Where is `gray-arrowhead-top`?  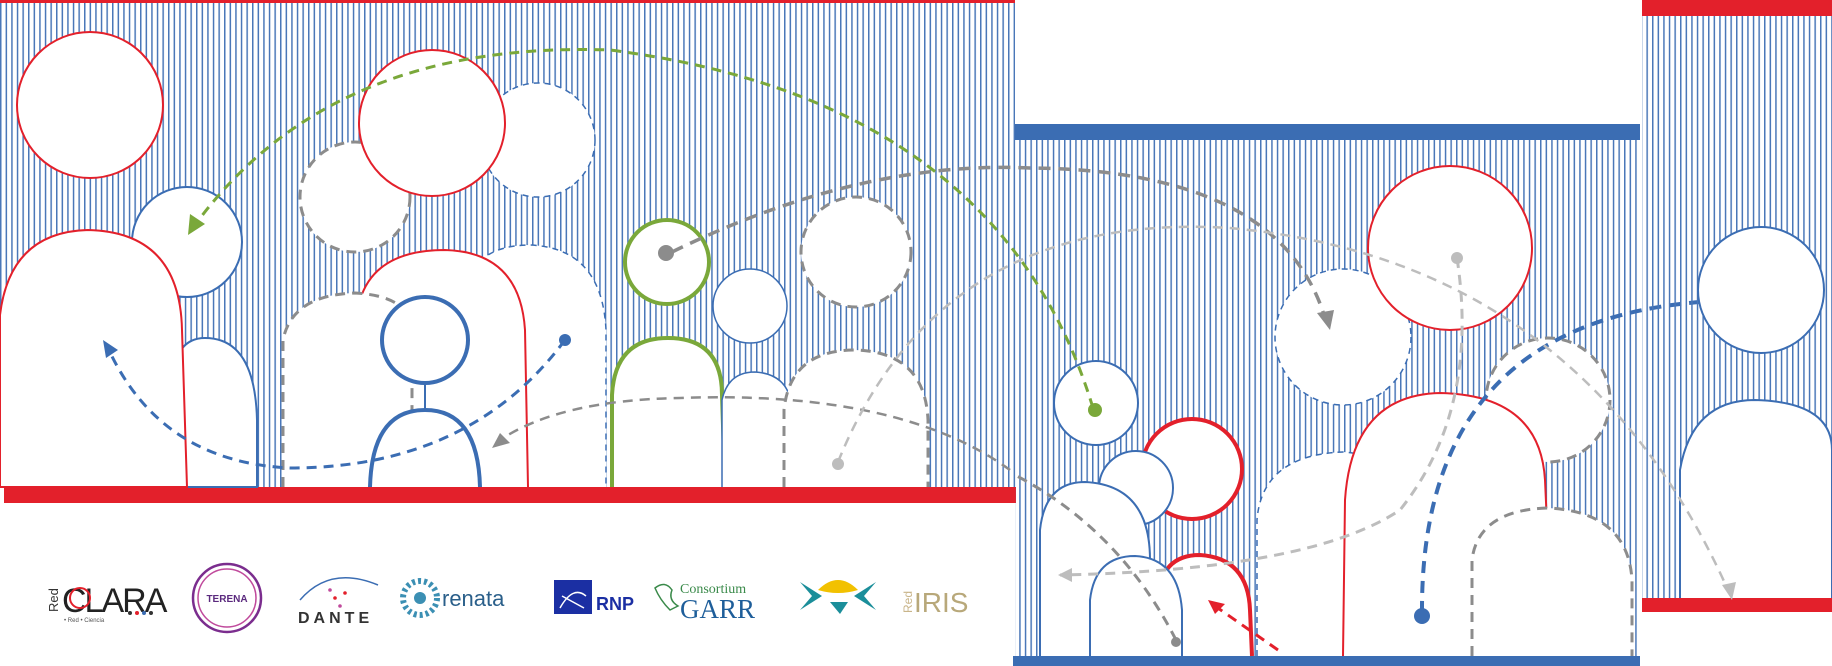
gray-arrowhead-top is located at coordinates (1325, 320).